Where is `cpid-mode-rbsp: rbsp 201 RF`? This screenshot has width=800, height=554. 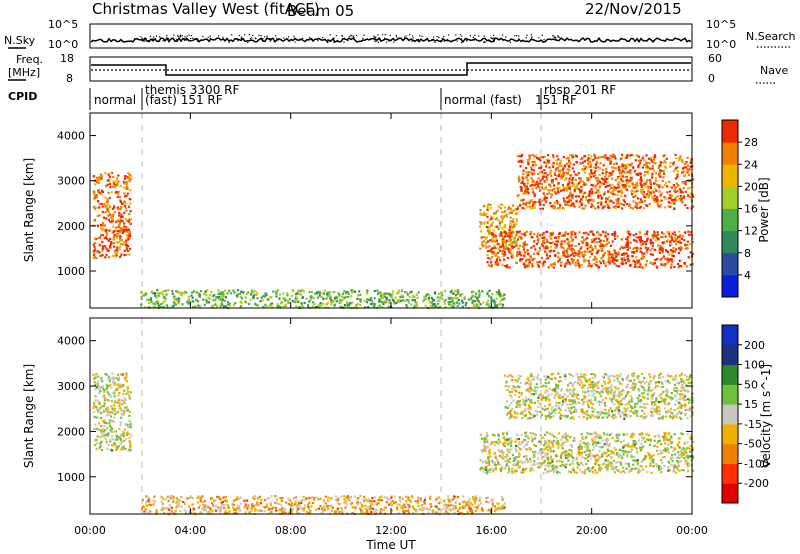
cpid-mode-rbsp: rbsp 201 RF is located at coordinates (580, 90).